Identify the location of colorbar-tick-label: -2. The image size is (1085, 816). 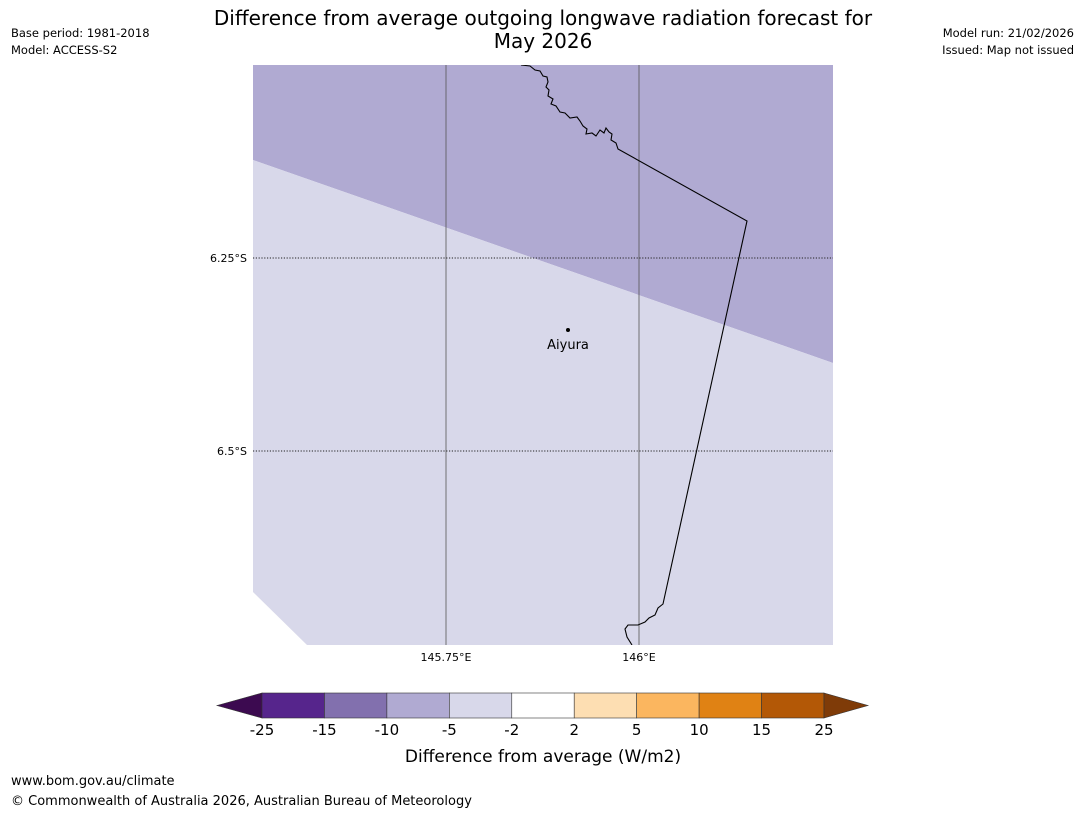
(511, 730).